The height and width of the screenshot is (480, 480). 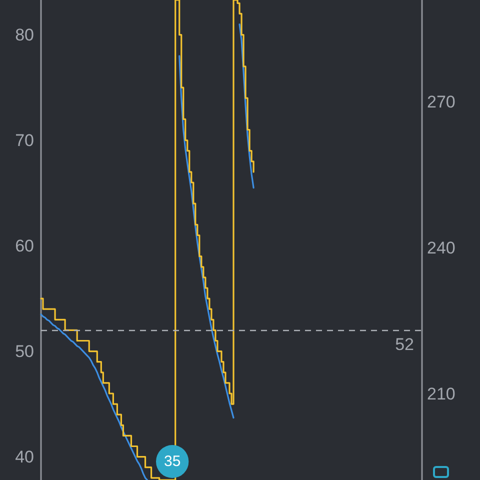 I want to click on y-tick-label: 70, so click(x=24, y=140).